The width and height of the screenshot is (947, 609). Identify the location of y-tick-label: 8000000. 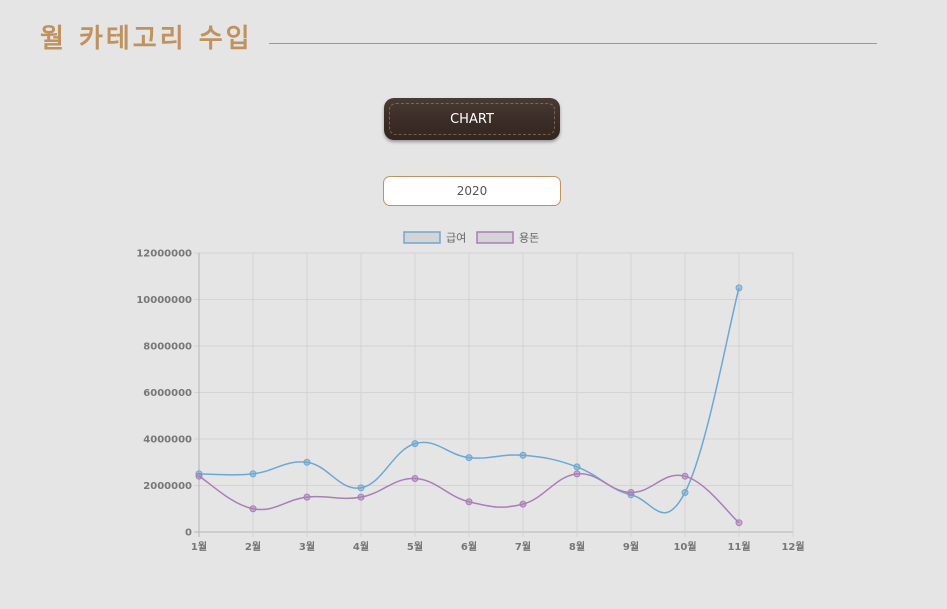
(167, 347).